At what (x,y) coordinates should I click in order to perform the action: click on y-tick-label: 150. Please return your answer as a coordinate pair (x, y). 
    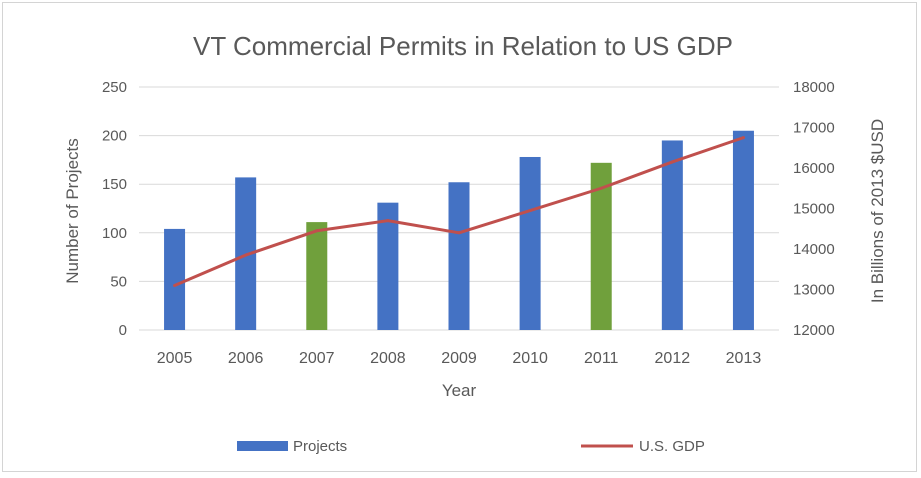
    Looking at the image, I should click on (114, 184).